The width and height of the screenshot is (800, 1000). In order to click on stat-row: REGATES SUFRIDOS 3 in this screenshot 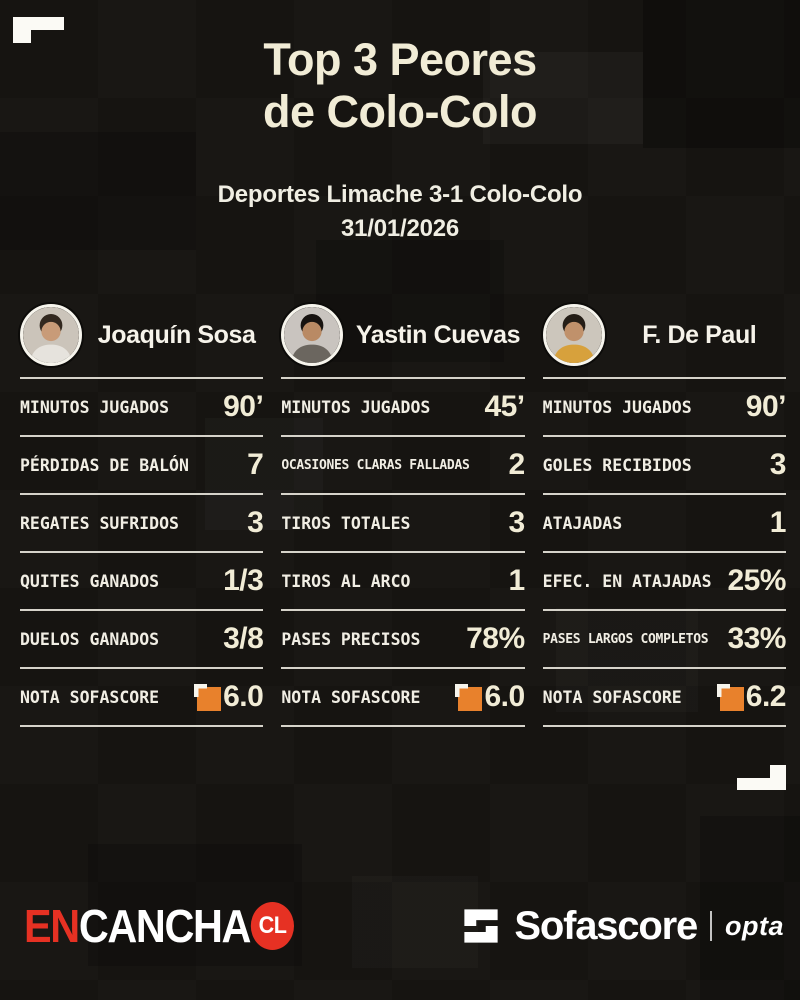, I will do `click(142, 524)`.